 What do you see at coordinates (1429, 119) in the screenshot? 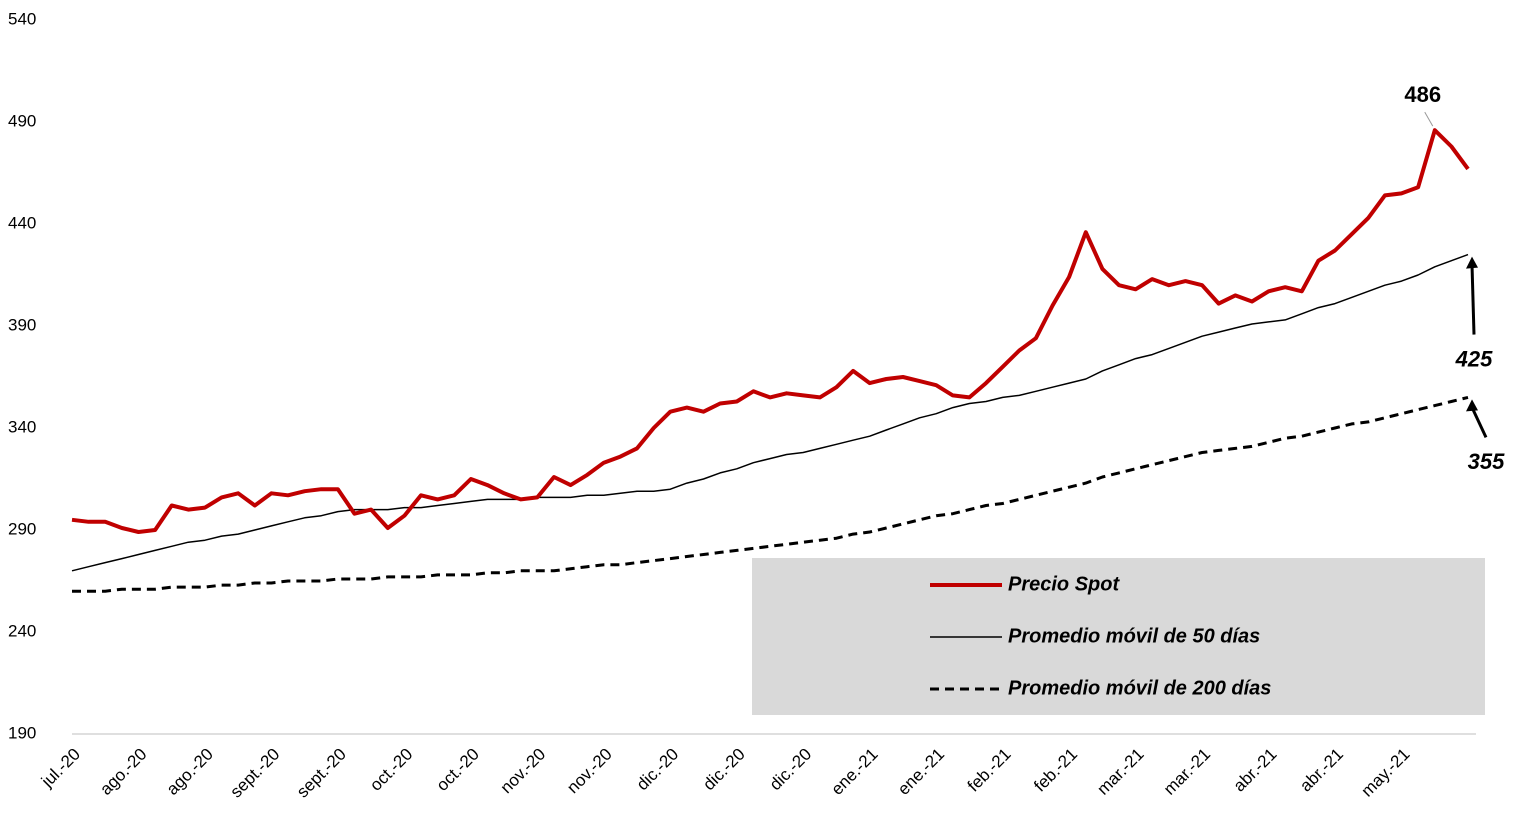
I see `leader-line` at bounding box center [1429, 119].